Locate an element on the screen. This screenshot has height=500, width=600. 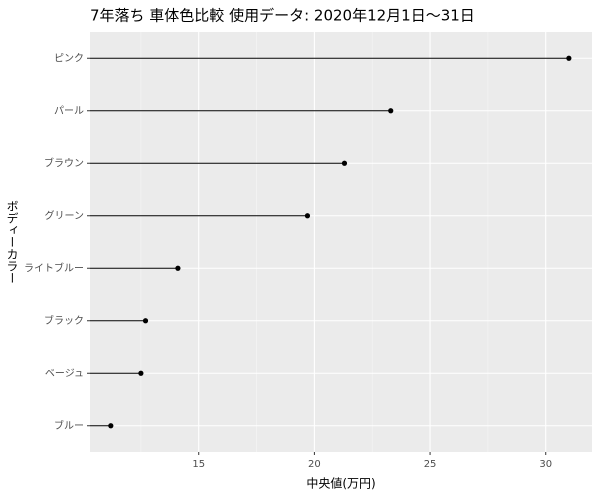
y-axis-label: ボディーカラー is located at coordinates (12, 242).